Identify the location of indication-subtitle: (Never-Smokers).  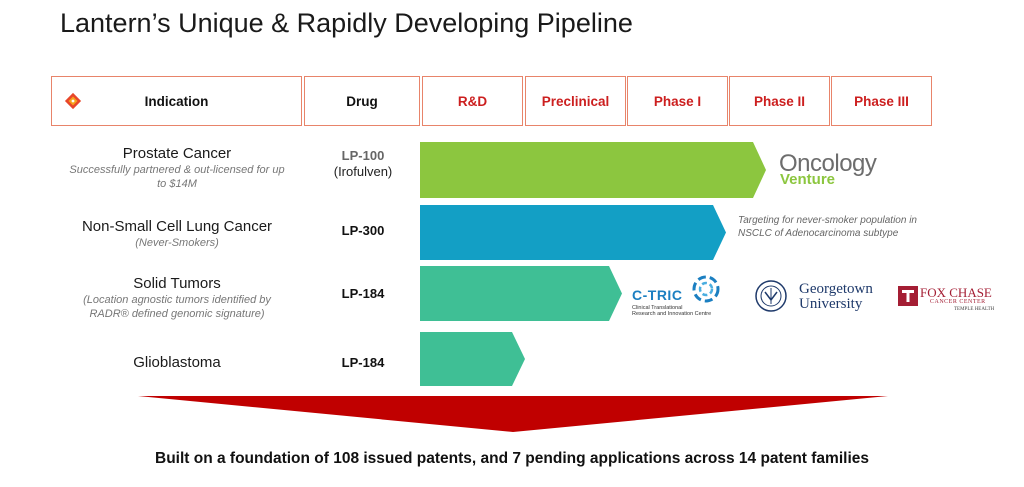
(177, 243).